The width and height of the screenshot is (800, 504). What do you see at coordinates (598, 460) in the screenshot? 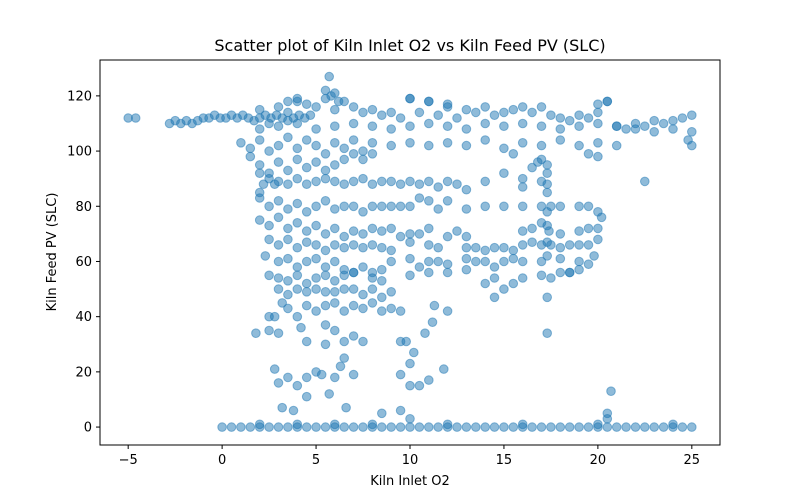
I see `x-tick-label: 20` at bounding box center [598, 460].